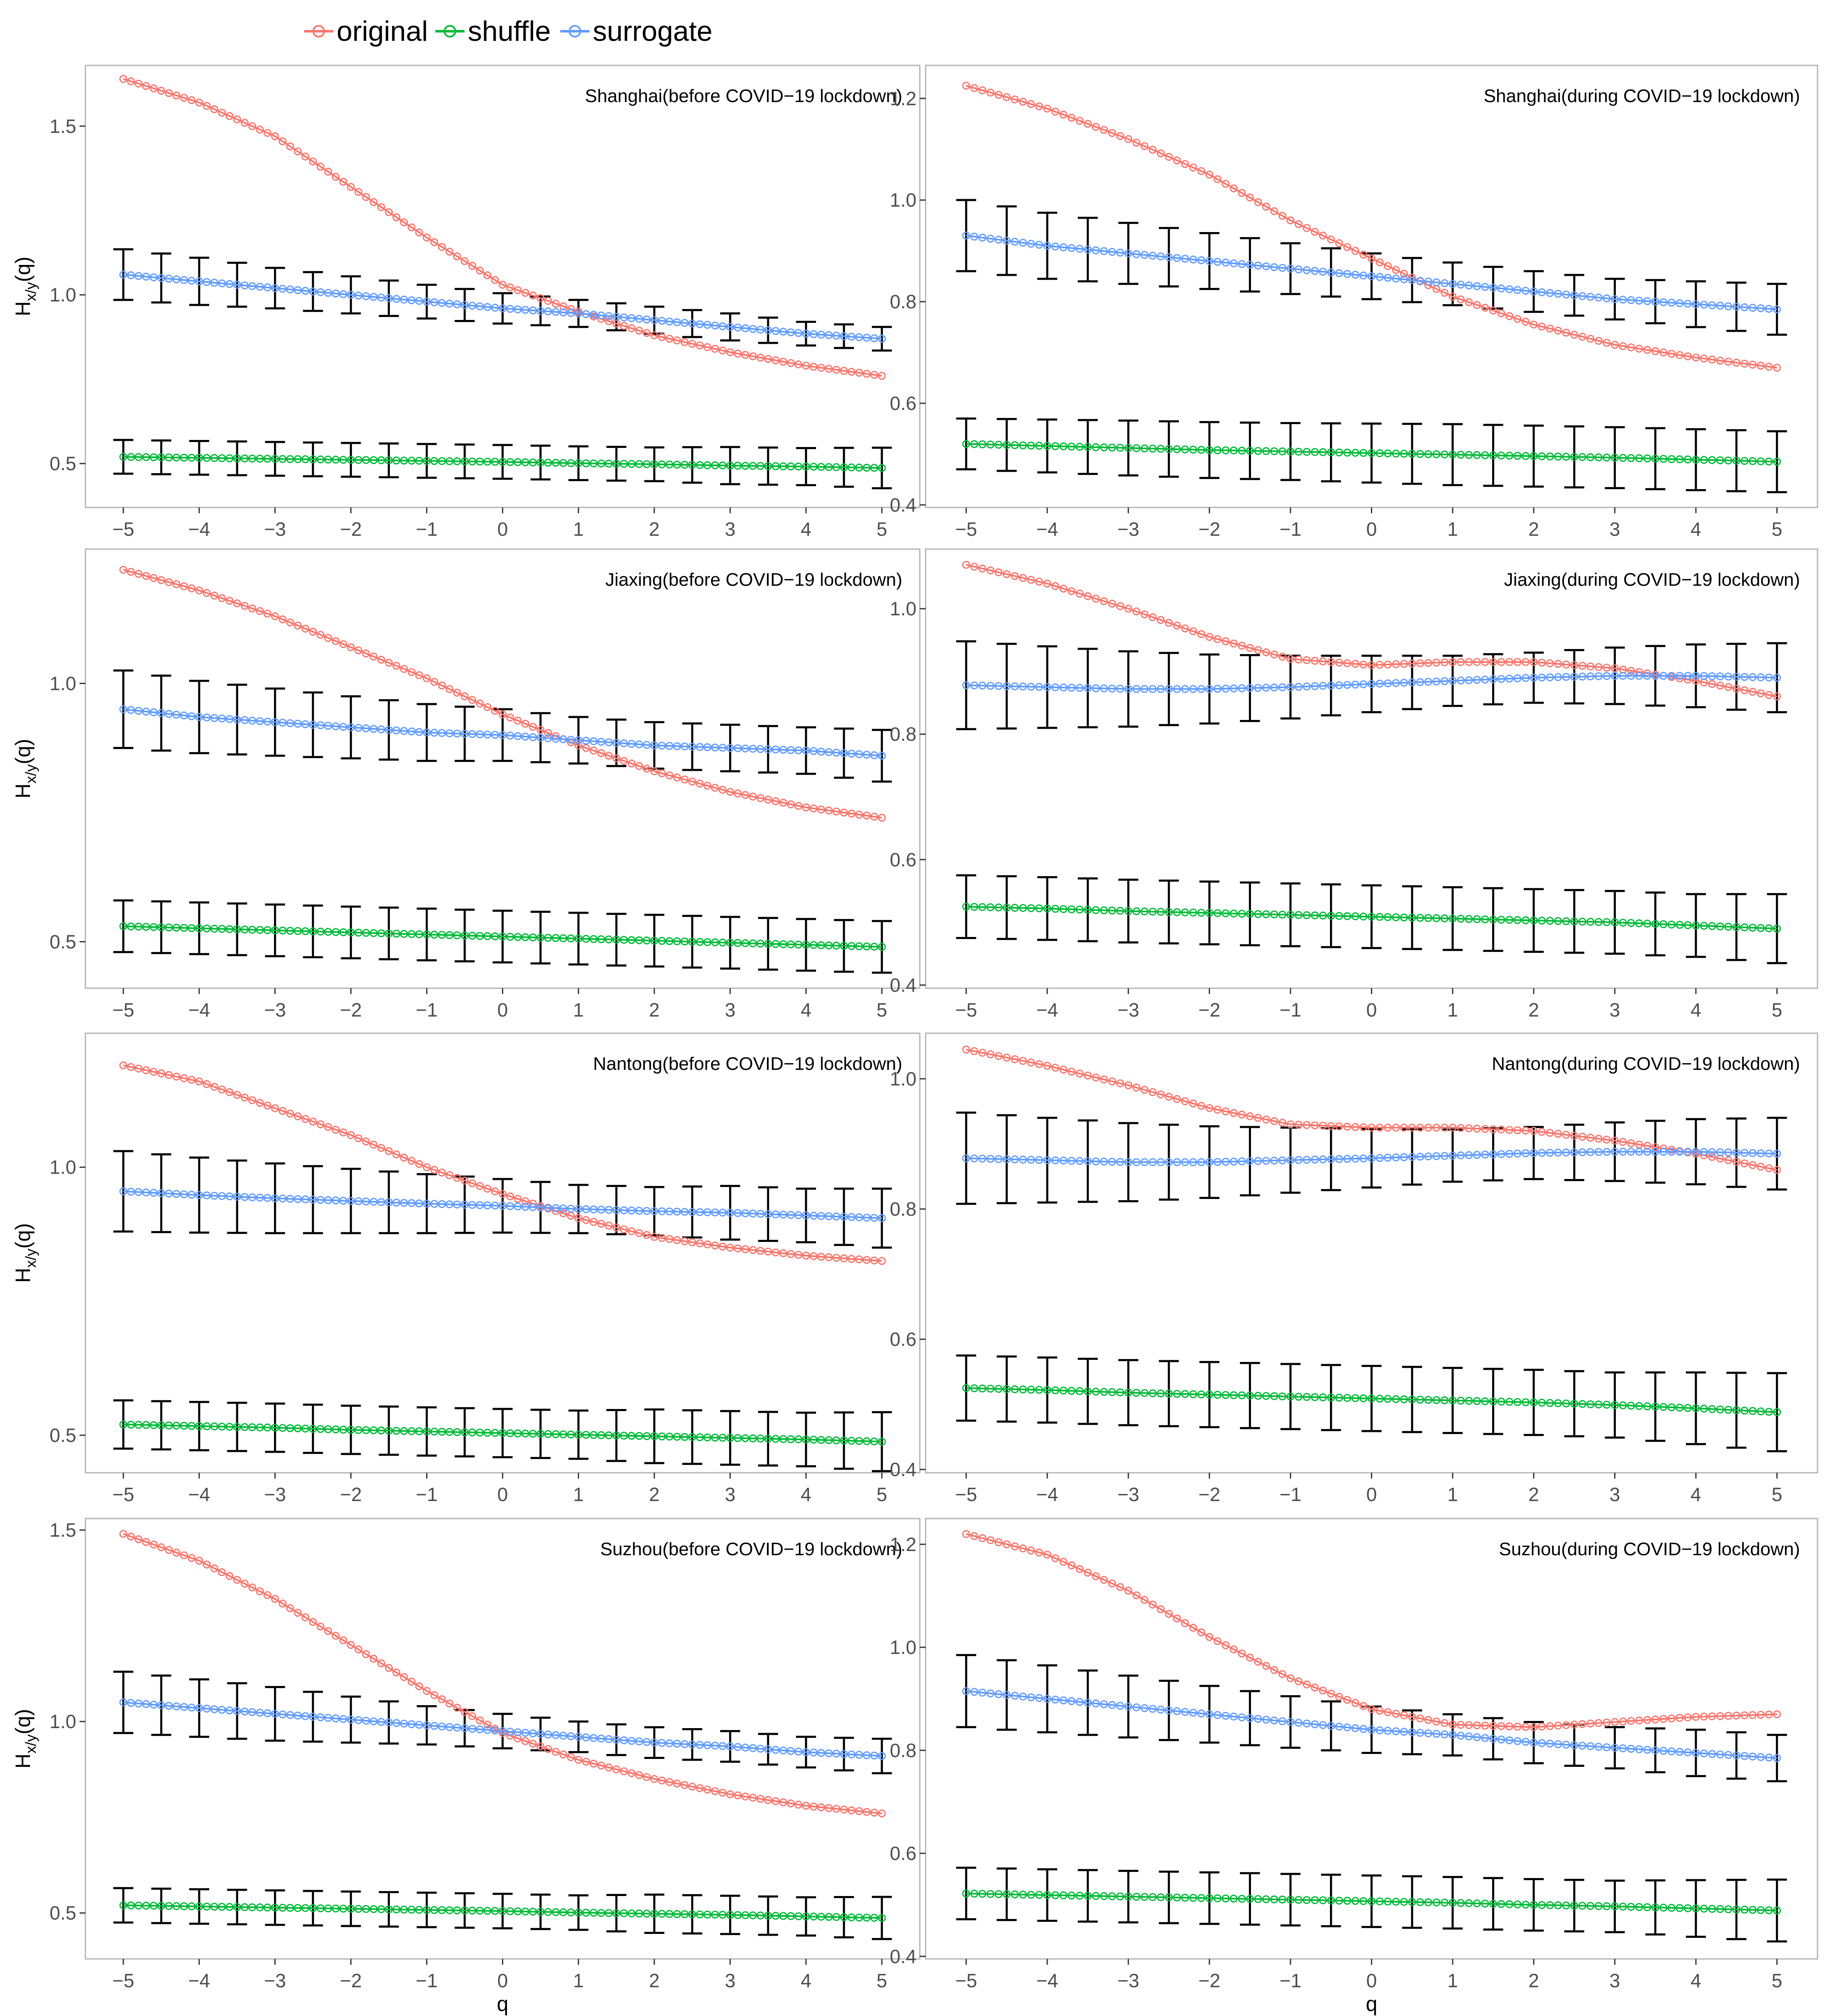 The image size is (1825, 2016). I want to click on series-shuffle, so click(503, 937).